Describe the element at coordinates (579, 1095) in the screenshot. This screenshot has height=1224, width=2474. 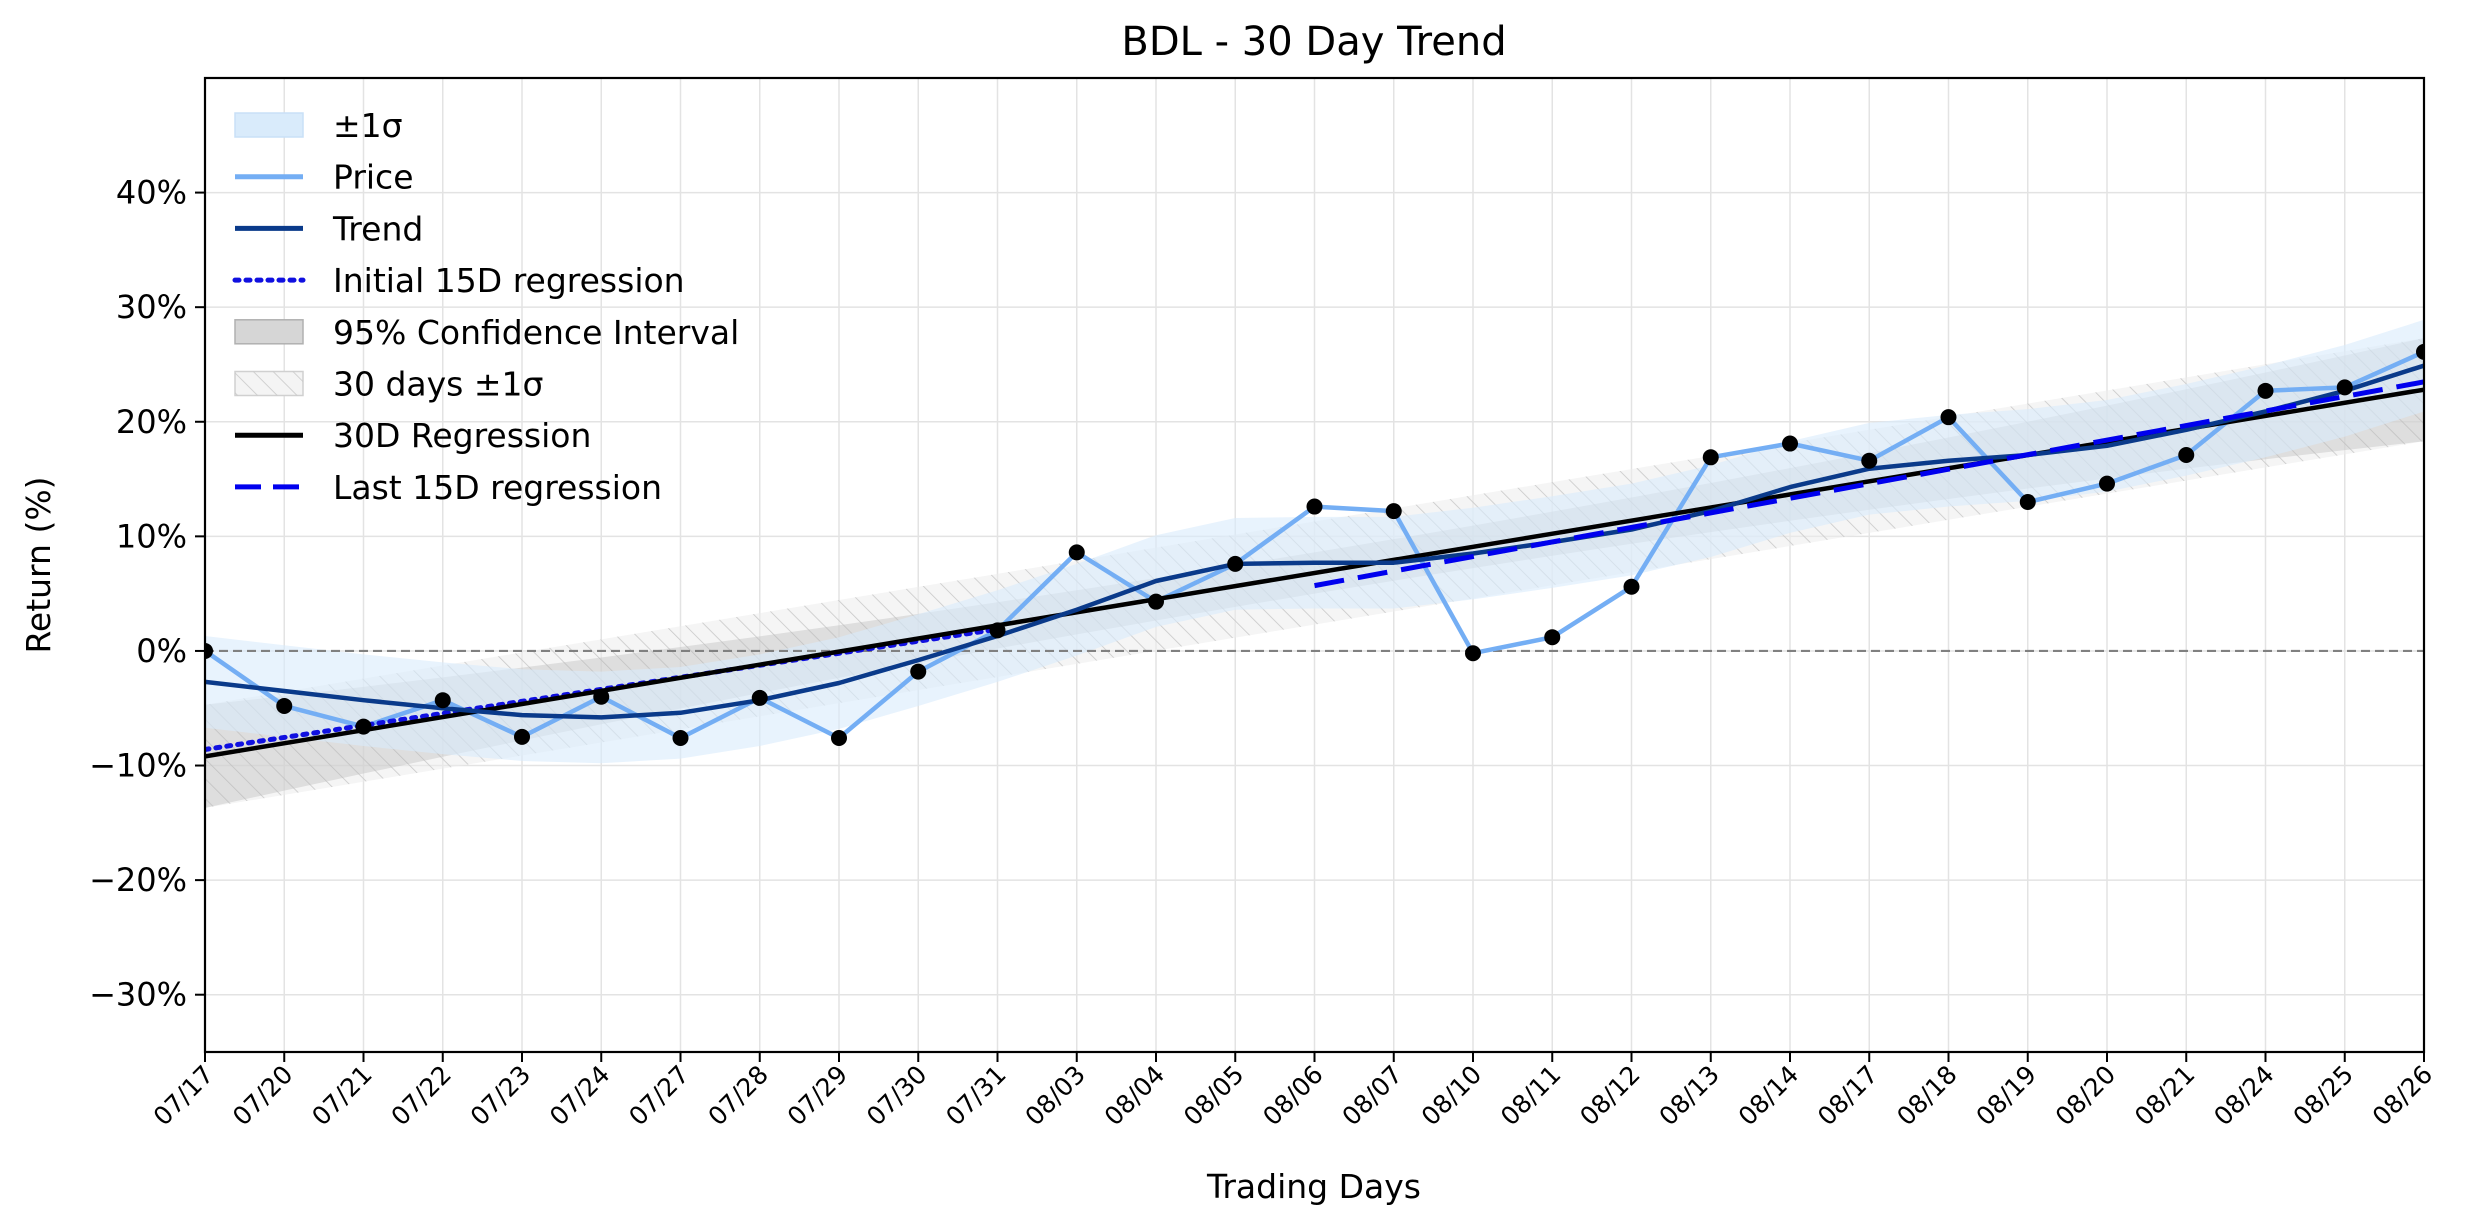
I see `x-tick-label: 07/24` at that location.